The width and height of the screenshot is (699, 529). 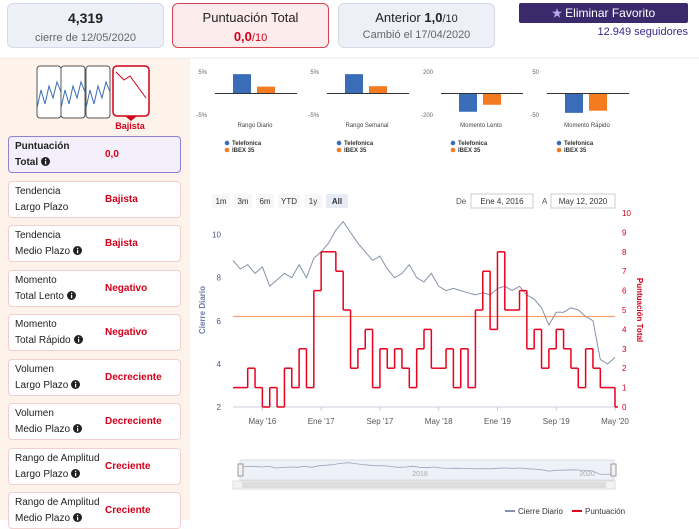 I want to click on mini-x-label: Rango Semanal, so click(x=366, y=126).